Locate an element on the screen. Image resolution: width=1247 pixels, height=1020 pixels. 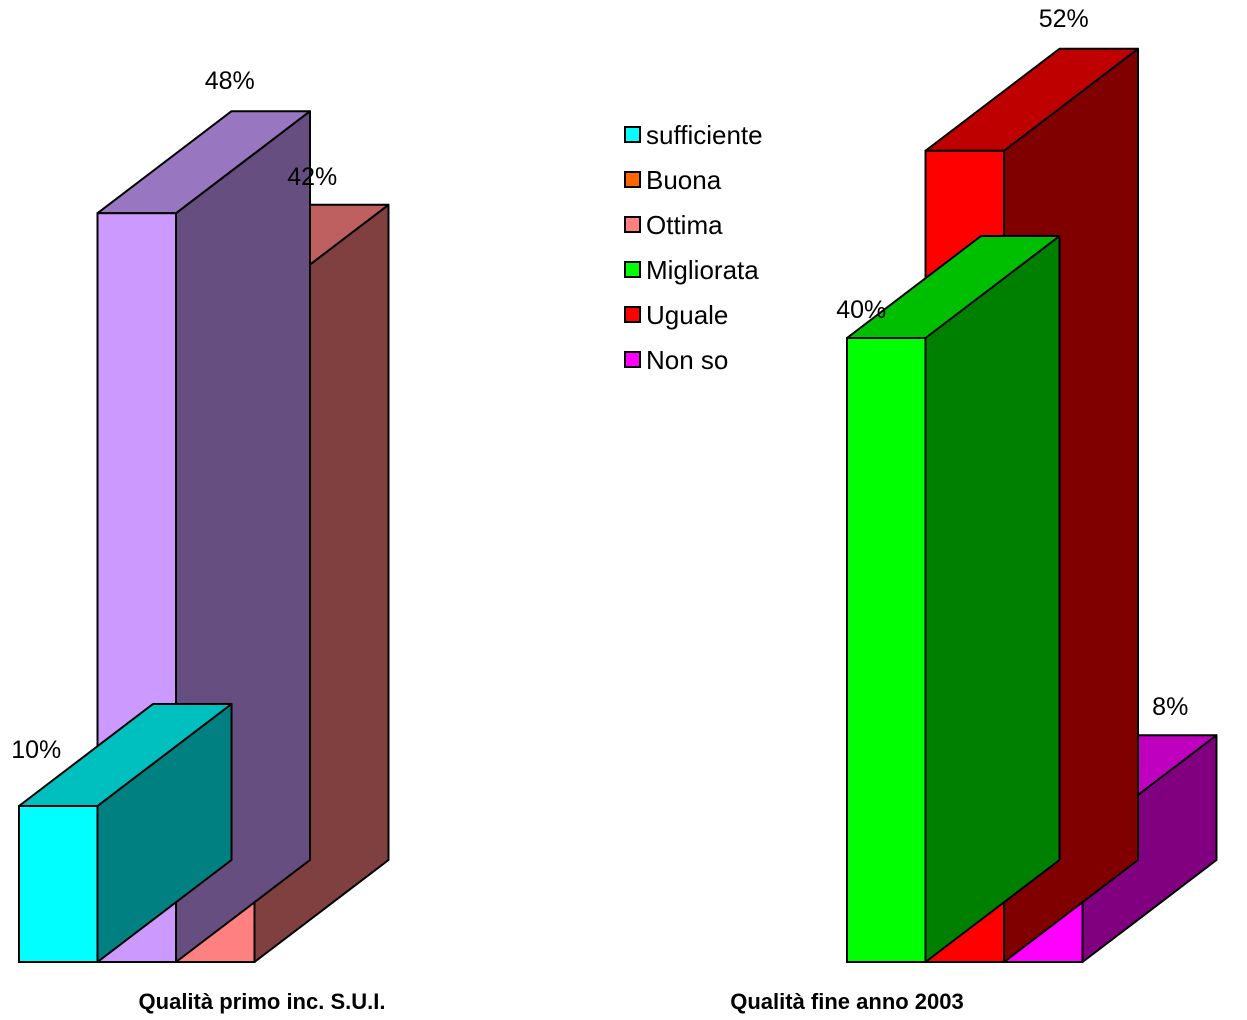
legend-item-ottima: Ottima is located at coordinates (693, 224).